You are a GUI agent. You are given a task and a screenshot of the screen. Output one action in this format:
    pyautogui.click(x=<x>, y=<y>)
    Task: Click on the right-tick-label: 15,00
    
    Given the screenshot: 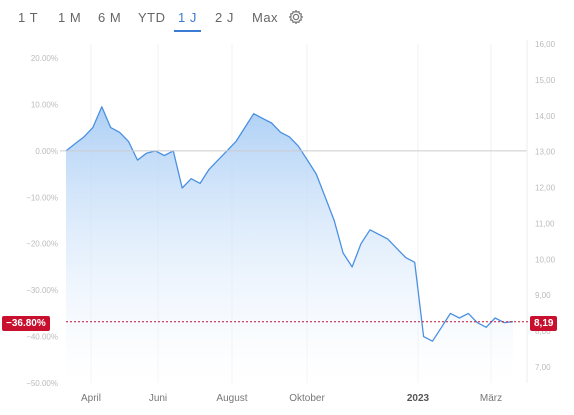 What is the action you would take?
    pyautogui.click(x=545, y=80)
    